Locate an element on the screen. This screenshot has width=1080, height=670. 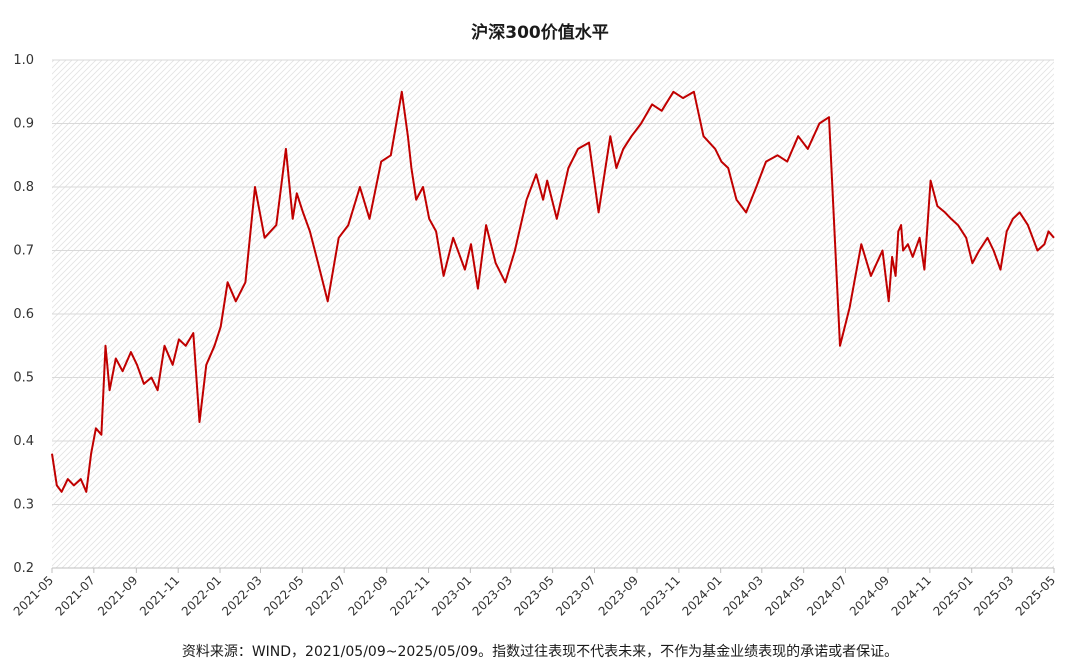
y-tick-label: 0.2 is located at coordinates (23, 568).